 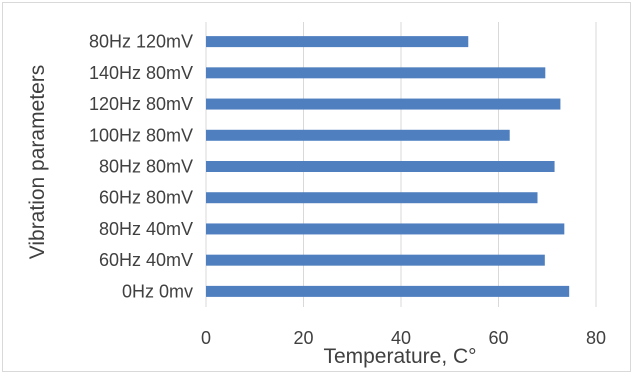 I want to click on category-label: 0Hz 0mv, so click(x=157, y=291).